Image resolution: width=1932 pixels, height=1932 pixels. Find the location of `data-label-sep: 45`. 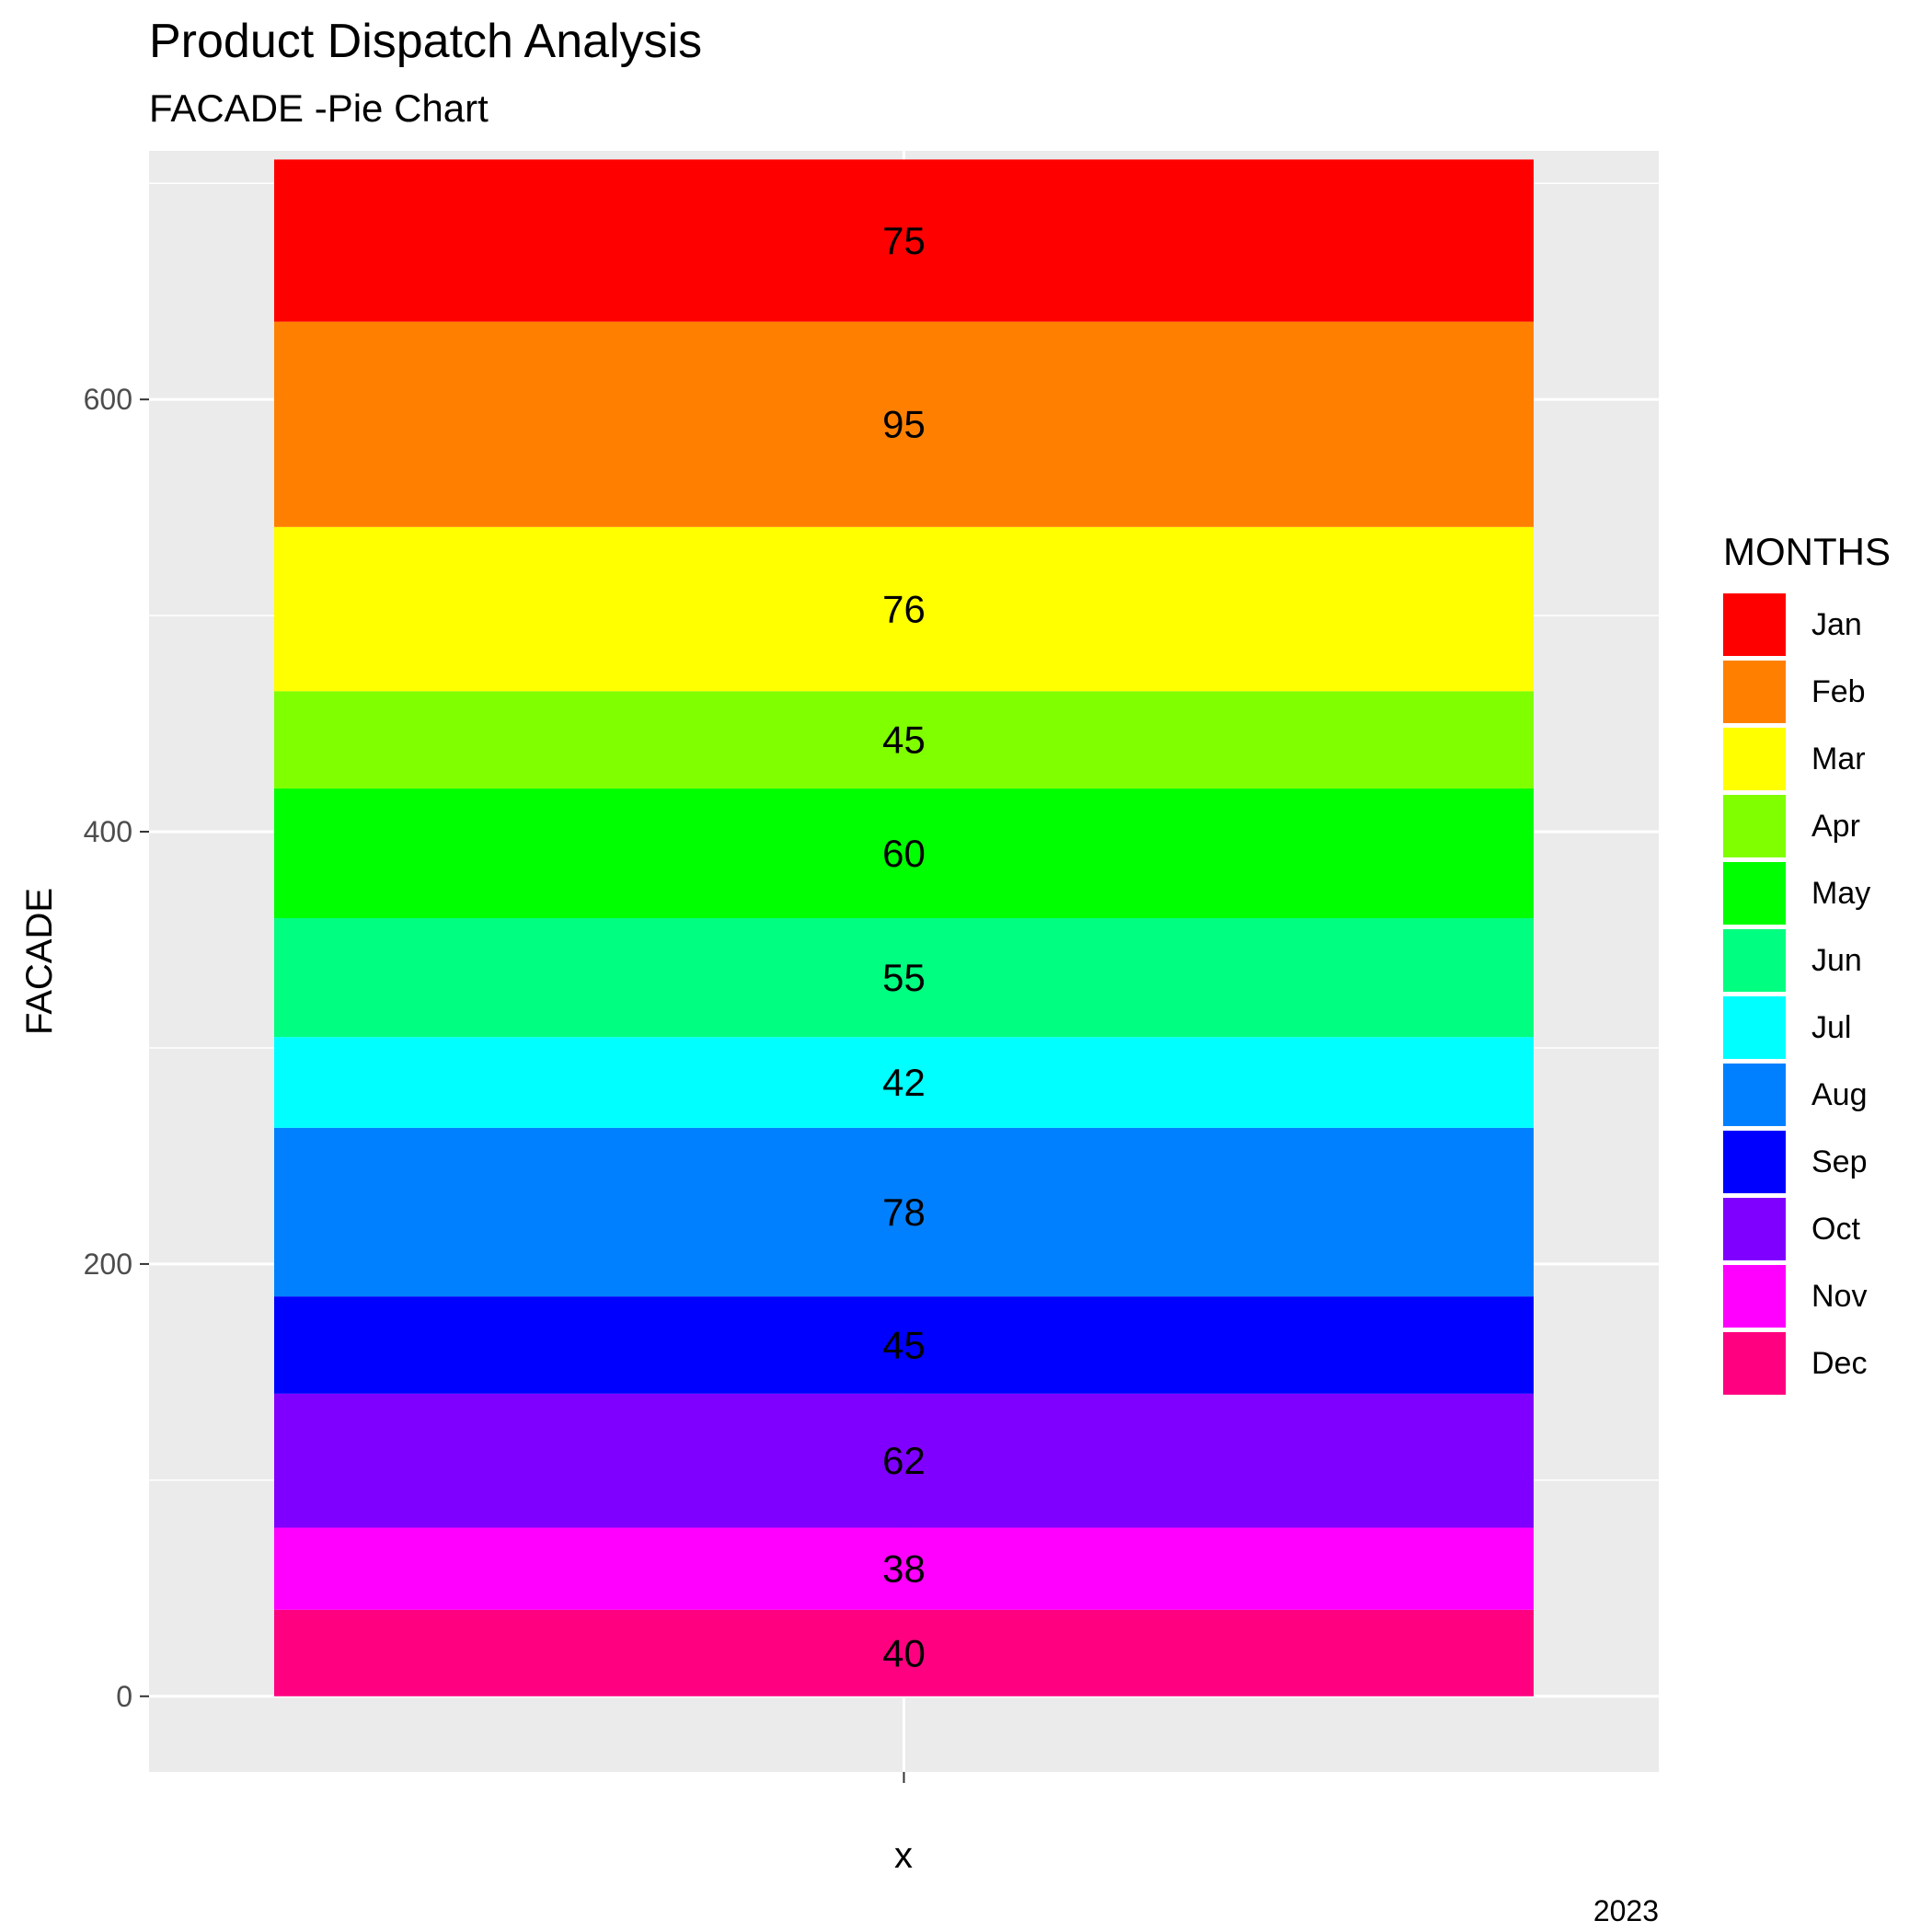

data-label-sep: 45 is located at coordinates (904, 1345).